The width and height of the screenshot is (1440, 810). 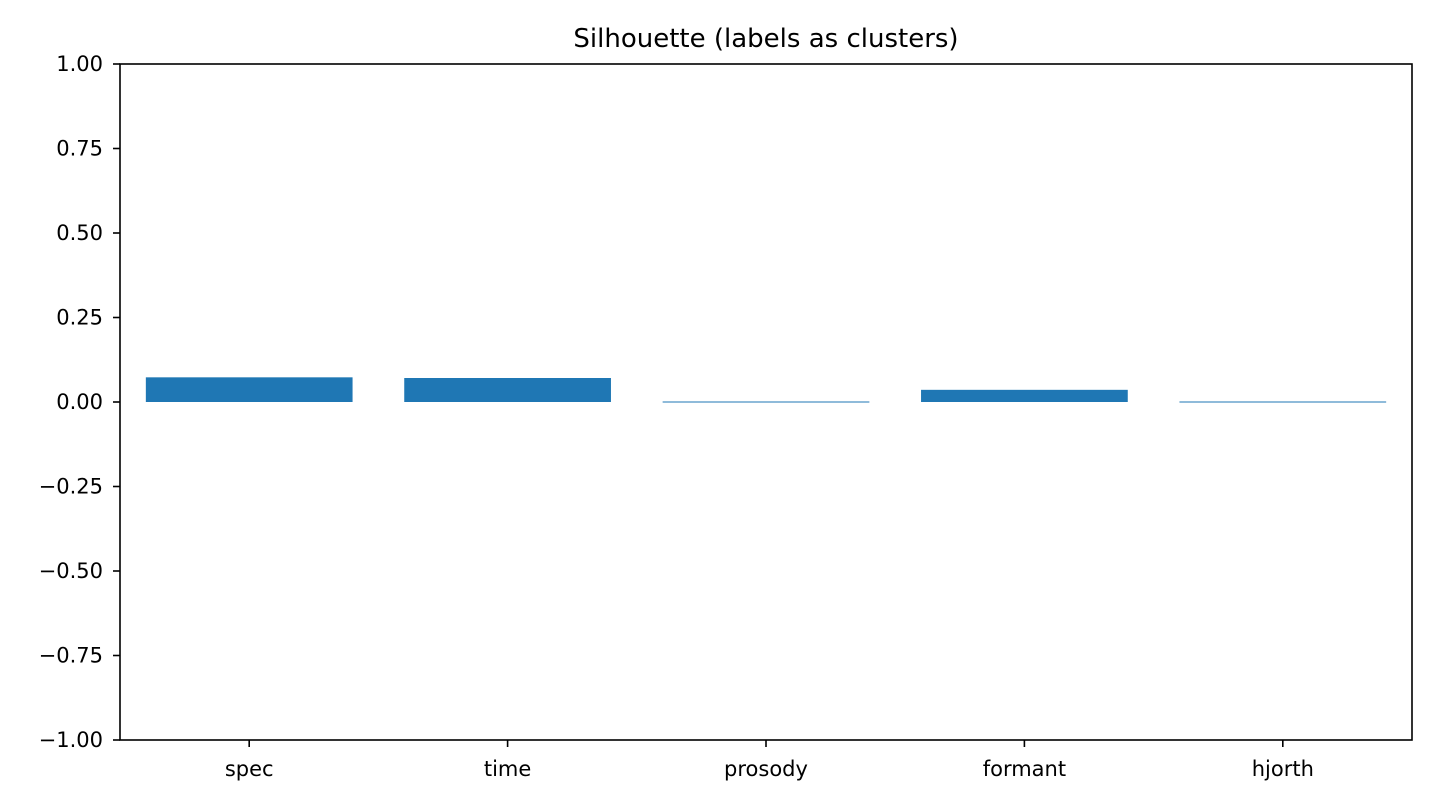 I want to click on x-axis: spec time prosody formant hjorth, so click(x=769, y=760).